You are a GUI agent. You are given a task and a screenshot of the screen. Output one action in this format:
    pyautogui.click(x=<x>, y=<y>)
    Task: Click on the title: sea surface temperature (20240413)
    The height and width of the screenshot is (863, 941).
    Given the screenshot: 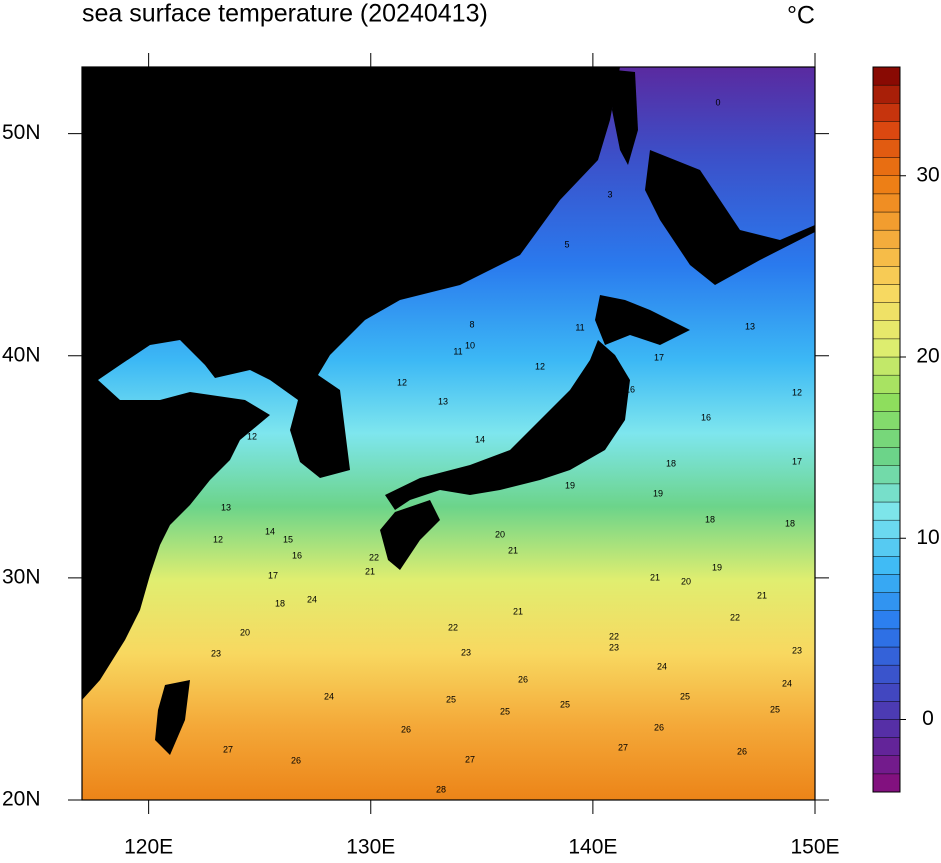 What is the action you would take?
    pyautogui.click(x=285, y=14)
    